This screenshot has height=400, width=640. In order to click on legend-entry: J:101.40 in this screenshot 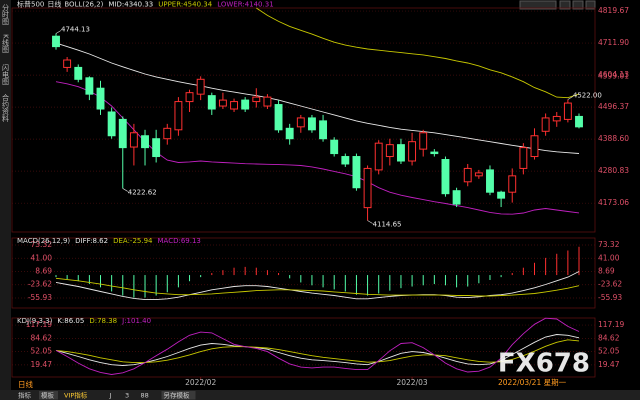, I will do `click(136, 321)`.